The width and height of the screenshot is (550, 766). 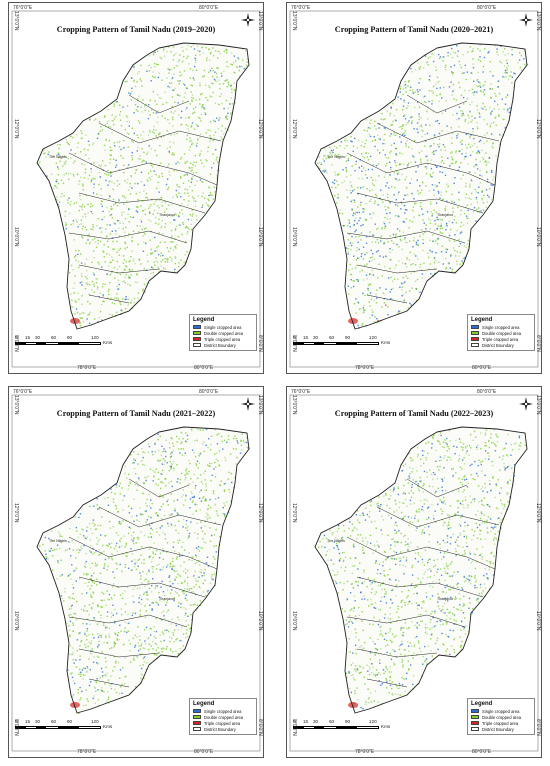 What do you see at coordinates (209, 392) in the screenshot?
I see `lon-label-top-right: 80°0'0"E` at bounding box center [209, 392].